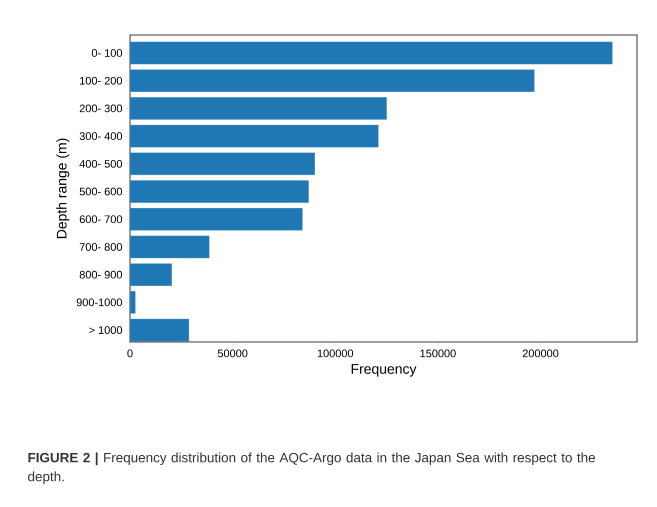 The image size is (657, 507). What do you see at coordinates (384, 370) in the screenshot?
I see `x-axis-title: Frequency` at bounding box center [384, 370].